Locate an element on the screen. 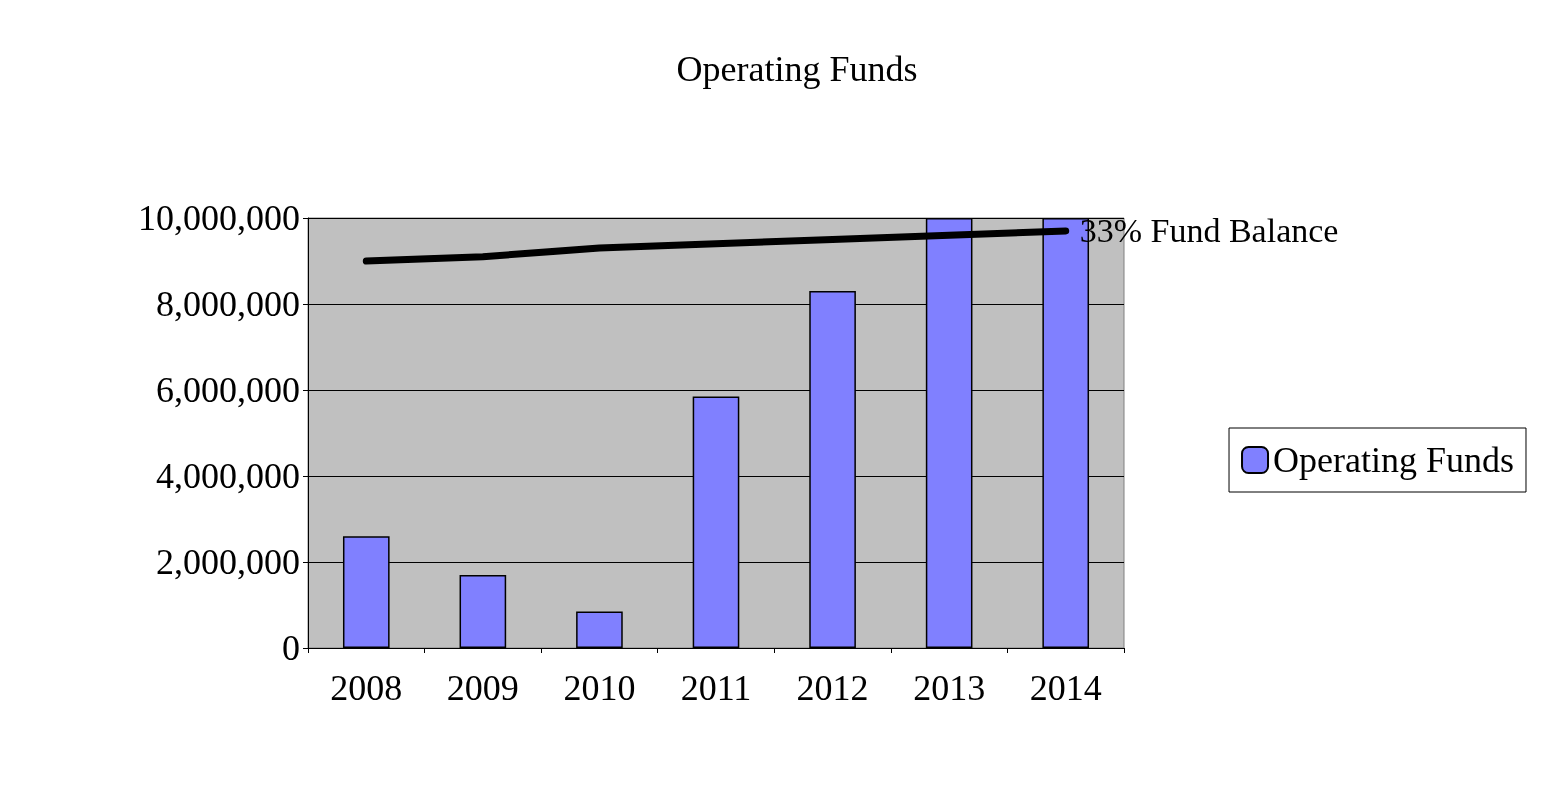  y-tick-label: 8,000,000 is located at coordinates (228, 304).